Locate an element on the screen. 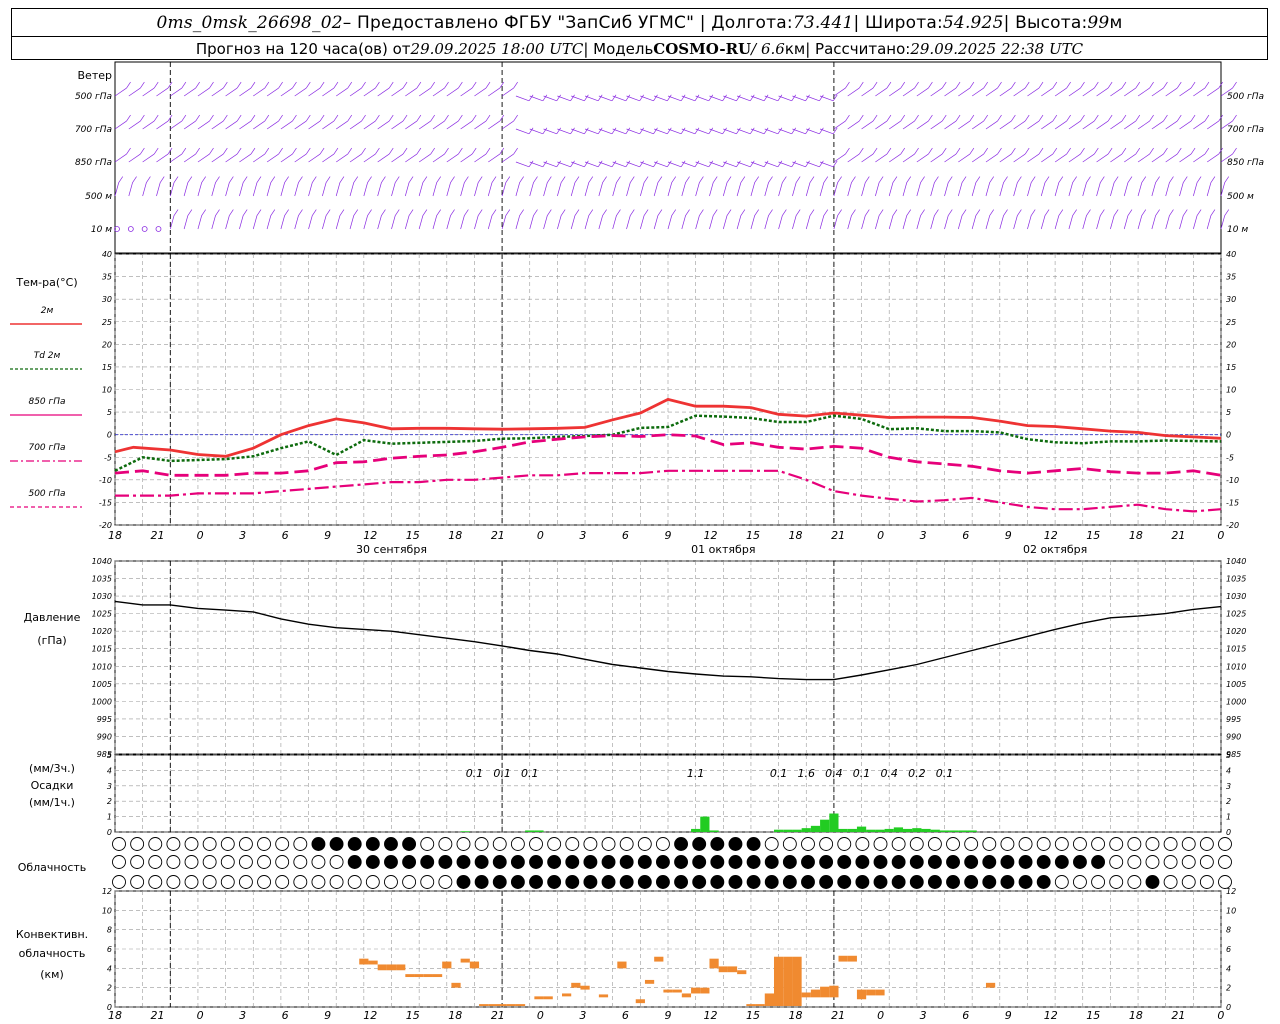 The height and width of the screenshot is (1024, 1280). convective-ylabel-1: Конвективн. is located at coordinates (52, 934).